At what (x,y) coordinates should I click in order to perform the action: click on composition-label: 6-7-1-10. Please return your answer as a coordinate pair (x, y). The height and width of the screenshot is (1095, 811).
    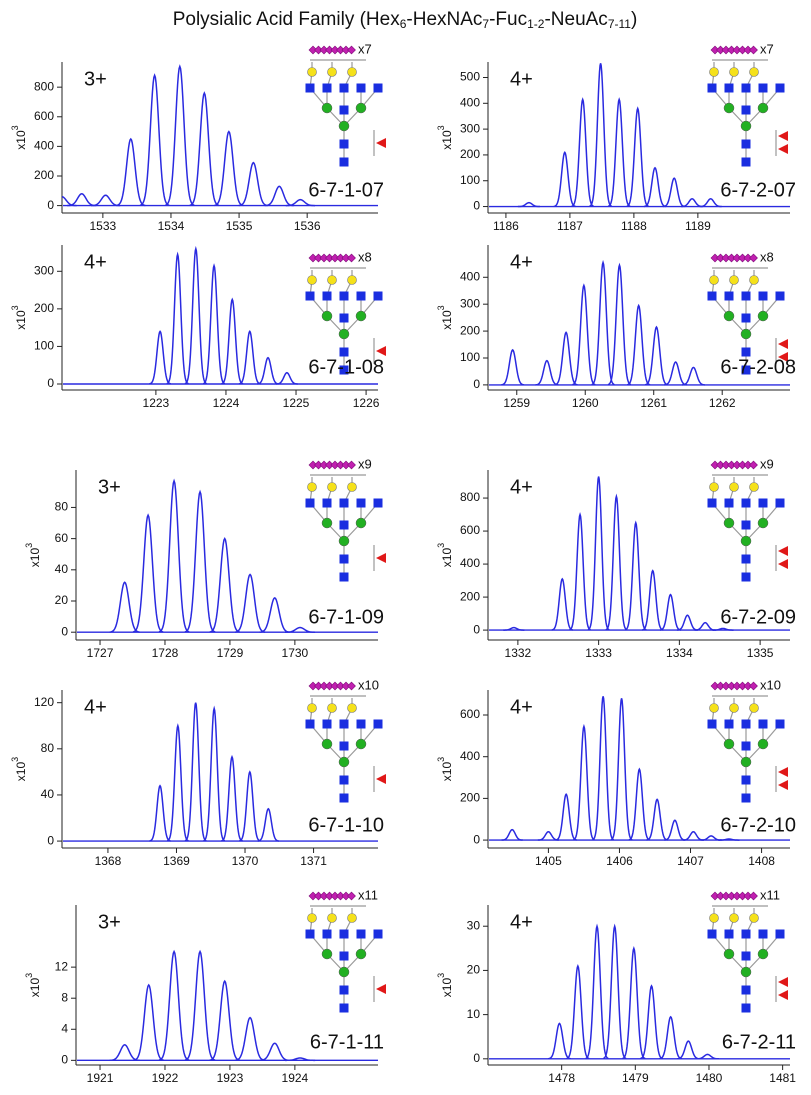
    Looking at the image, I should click on (346, 825).